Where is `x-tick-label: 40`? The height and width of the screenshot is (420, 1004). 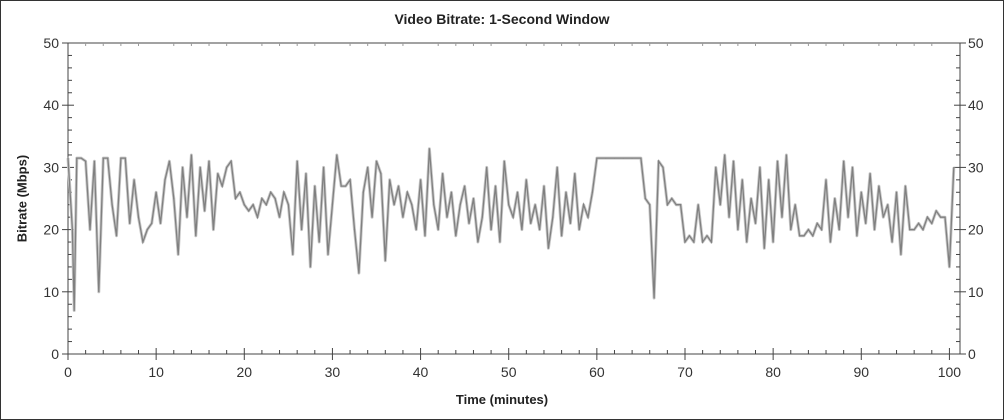 x-tick-label: 40 is located at coordinates (421, 372).